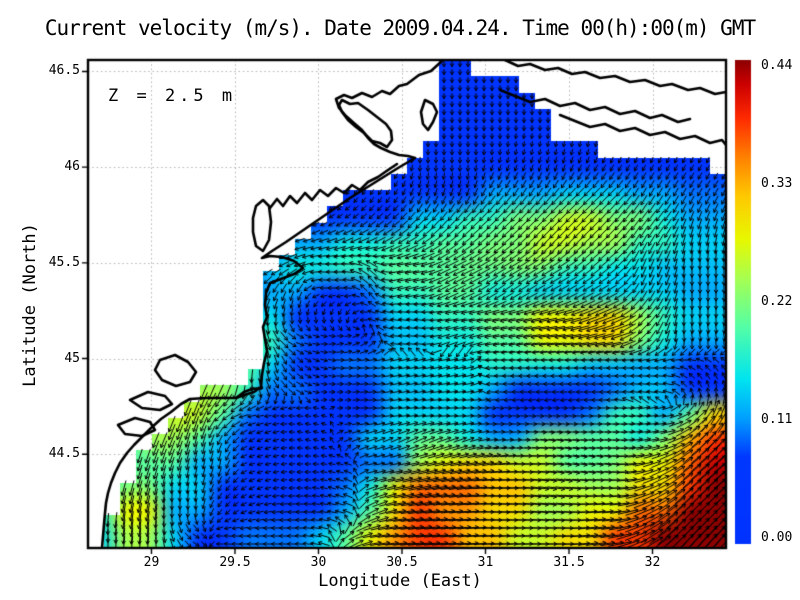 The width and height of the screenshot is (800, 600). I want to click on y-tick-label: 45.5, so click(64, 262).